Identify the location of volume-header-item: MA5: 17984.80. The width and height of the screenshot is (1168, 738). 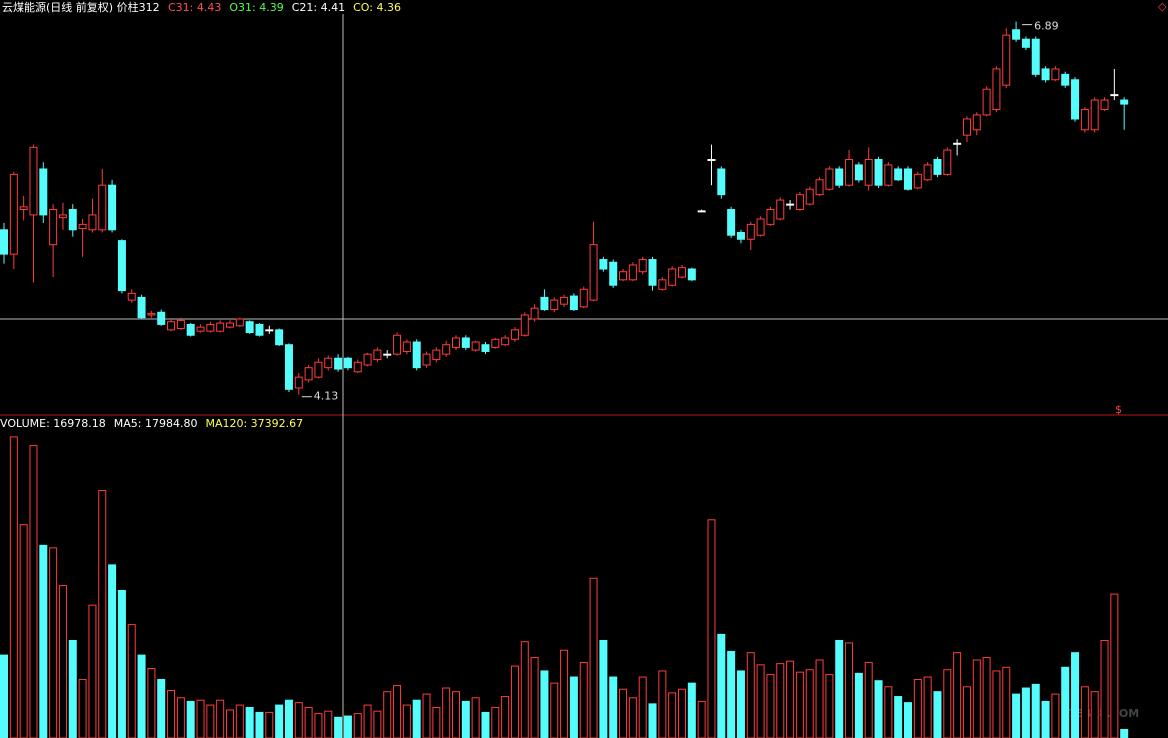
(156, 423).